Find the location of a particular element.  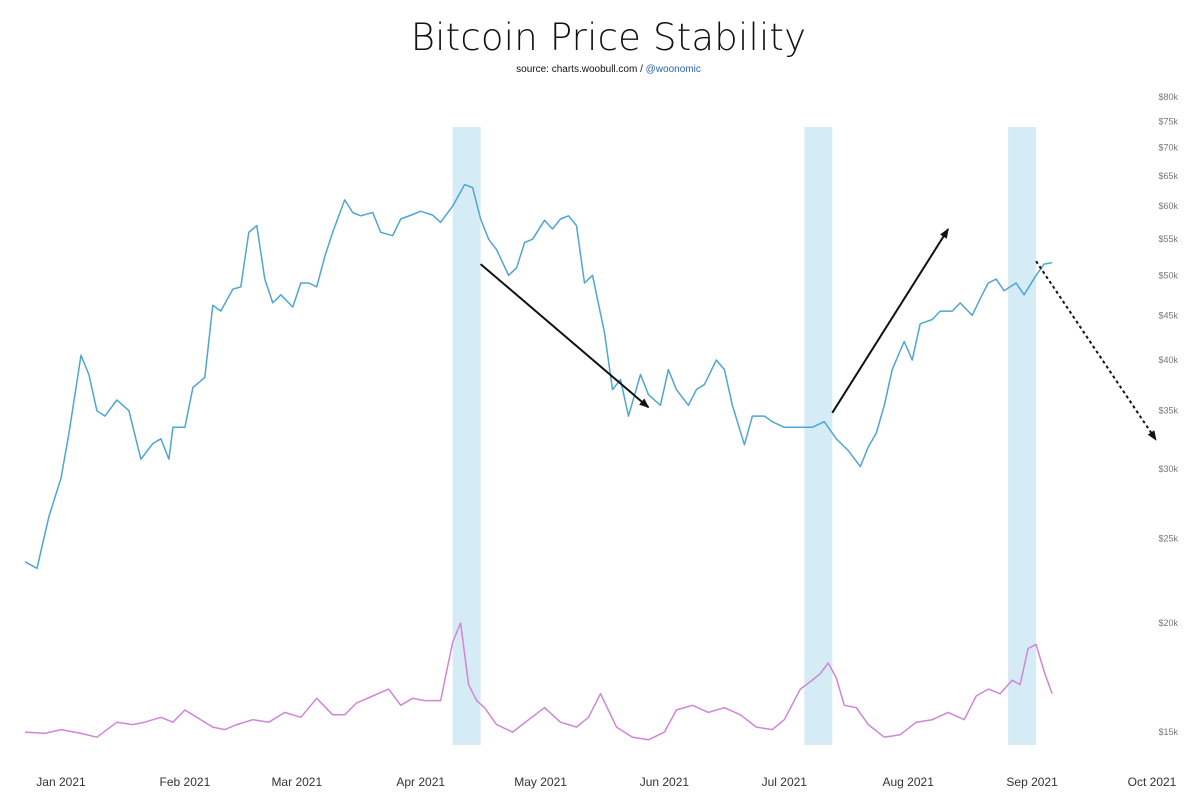

y-tick-label: $35k is located at coordinates (1168, 411).